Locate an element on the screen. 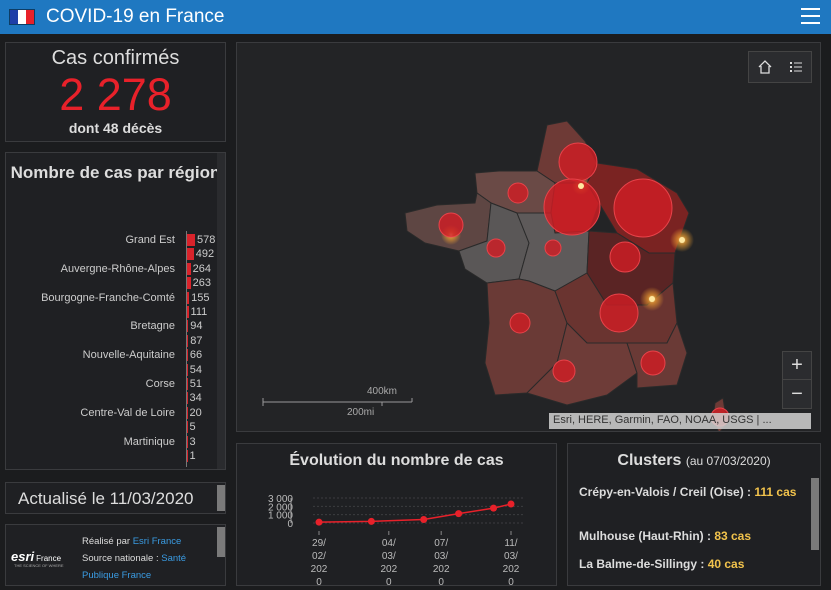 The width and height of the screenshot is (831, 590). region-bar-value: 111 is located at coordinates (199, 312).